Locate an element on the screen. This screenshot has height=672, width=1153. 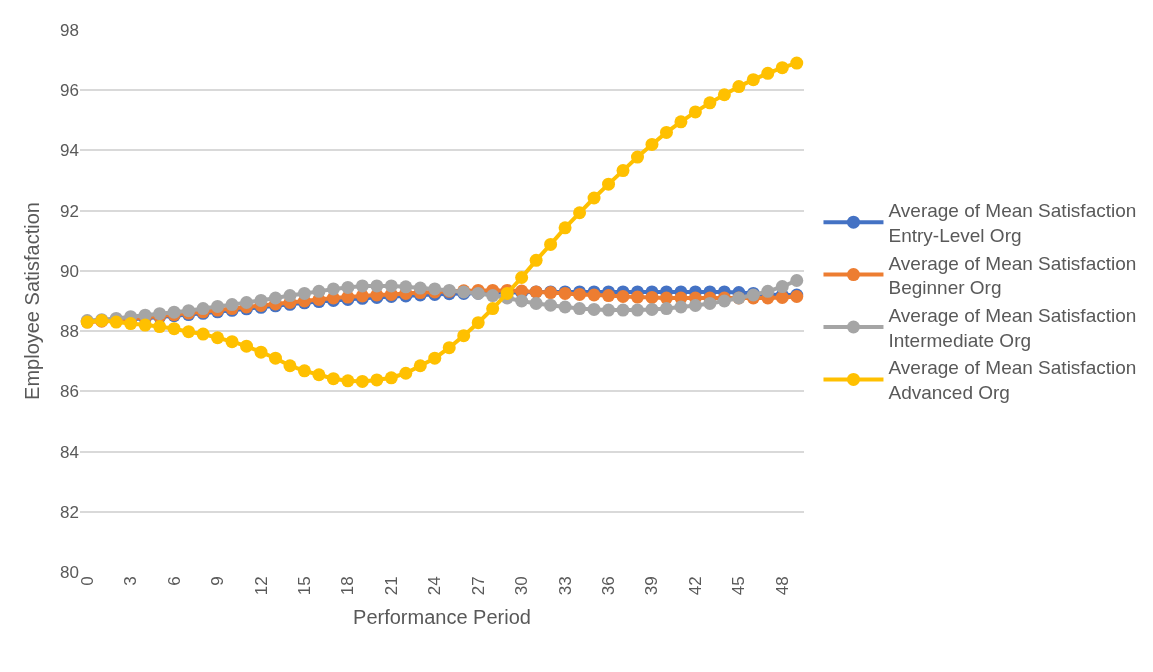
x-tick-label: 6 is located at coordinates (174, 581).